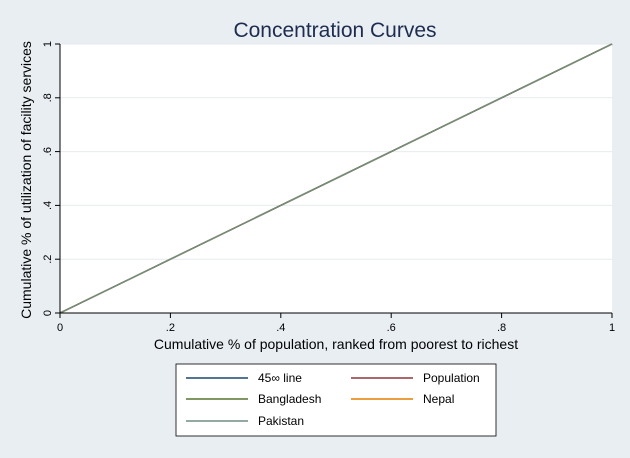  I want to click on legend-label-1: Population, so click(451, 378).